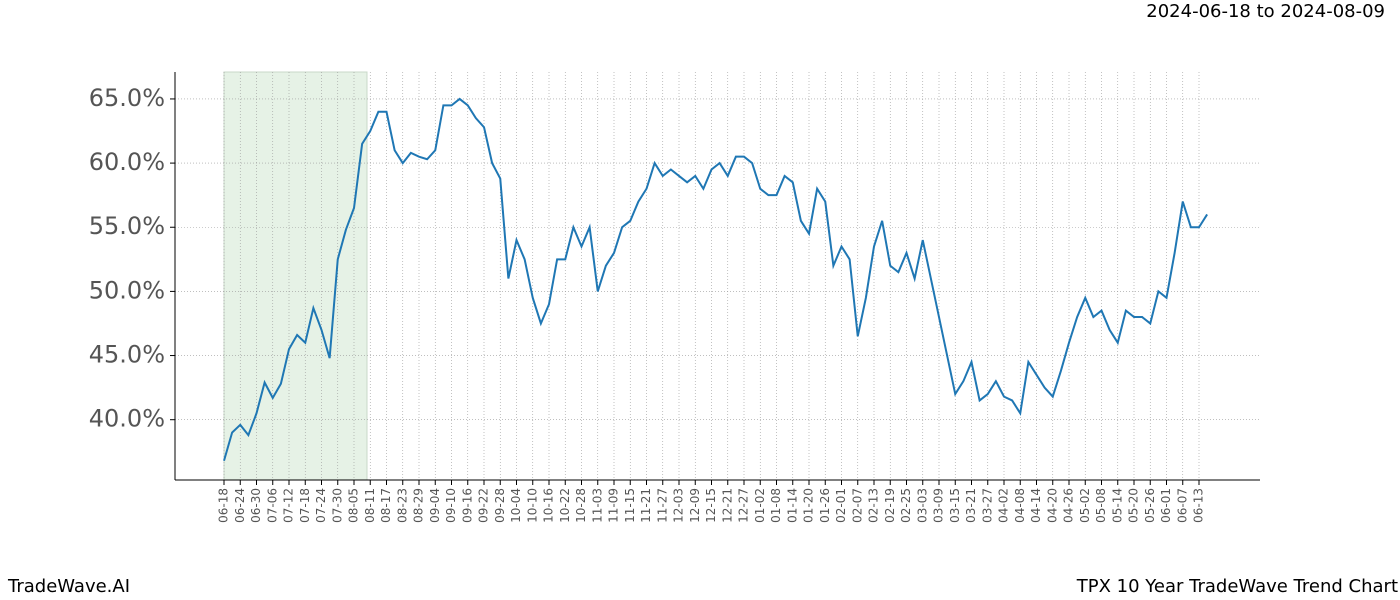  I want to click on x-tick-label: 02-25, so click(906, 505).